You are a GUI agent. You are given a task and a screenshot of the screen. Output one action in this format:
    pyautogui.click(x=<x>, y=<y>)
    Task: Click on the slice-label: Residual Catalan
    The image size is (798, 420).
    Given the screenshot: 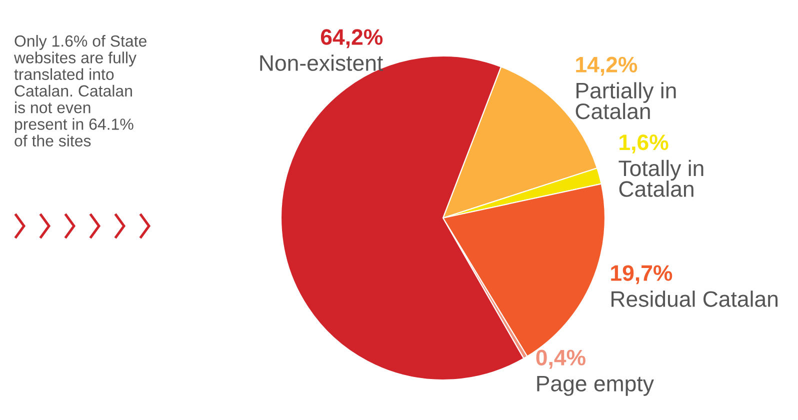 What is the action you would take?
    pyautogui.click(x=695, y=298)
    